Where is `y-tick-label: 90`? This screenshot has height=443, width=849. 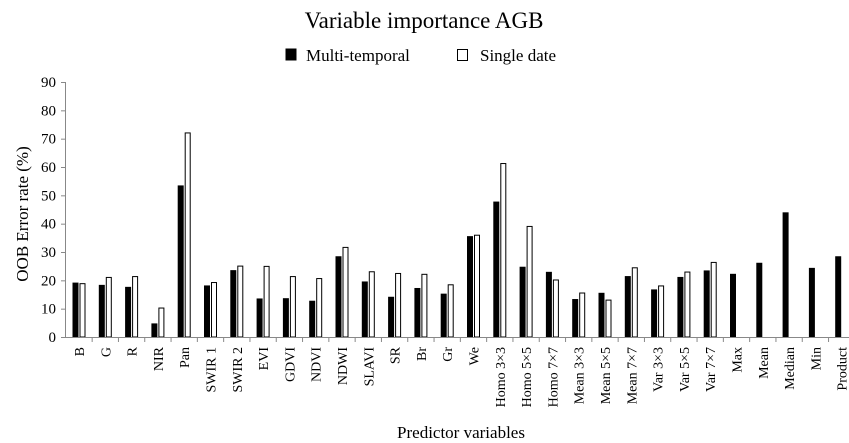
y-tick-label: 90 is located at coordinates (48, 83).